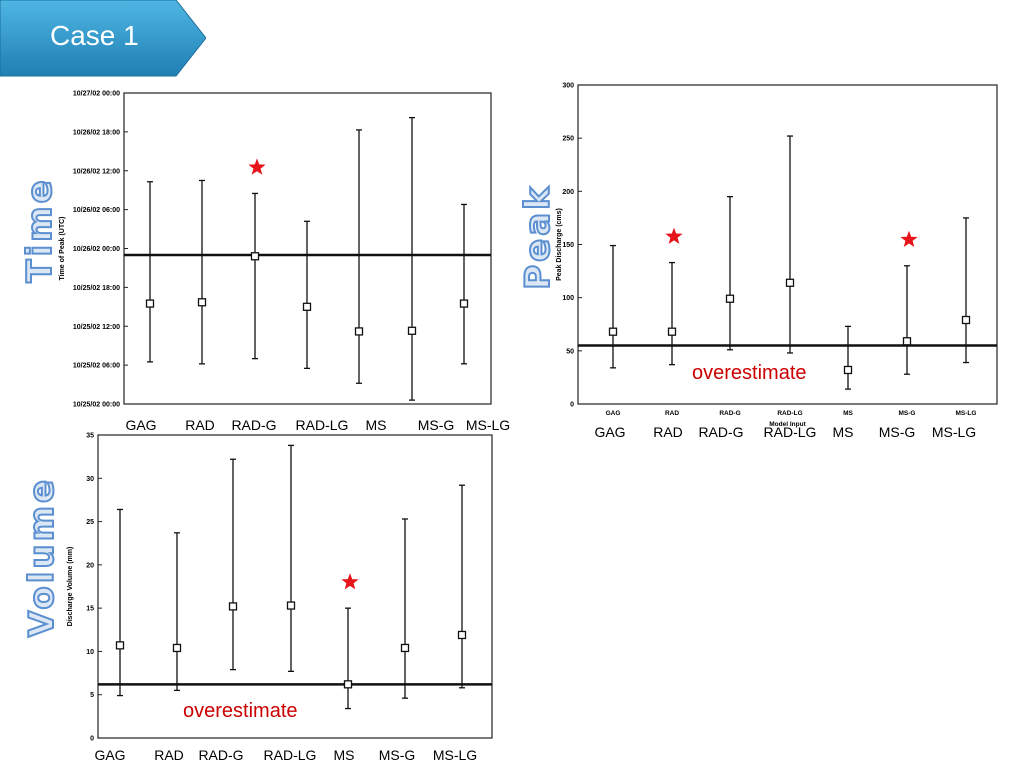 This screenshot has width=1024, height=768. Describe the element at coordinates (966, 413) in the screenshot. I see `peak-xtick-label: MS-LG` at that location.